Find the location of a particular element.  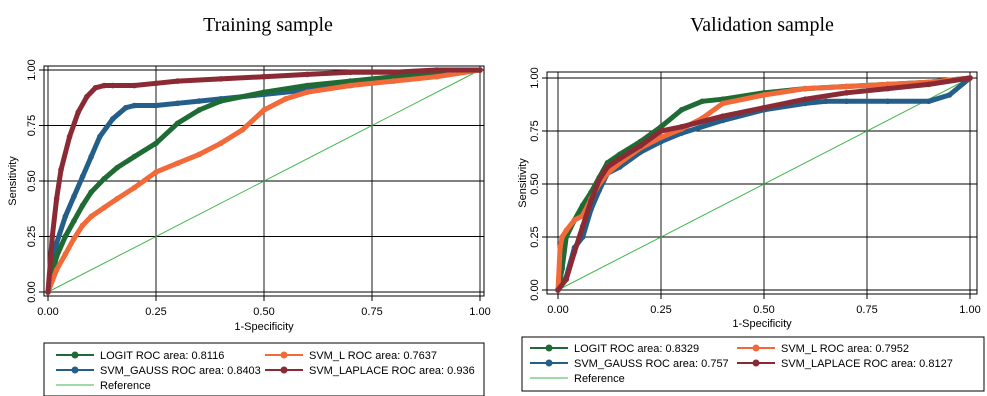

y-tick-label: 0.50 is located at coordinates (535, 183).